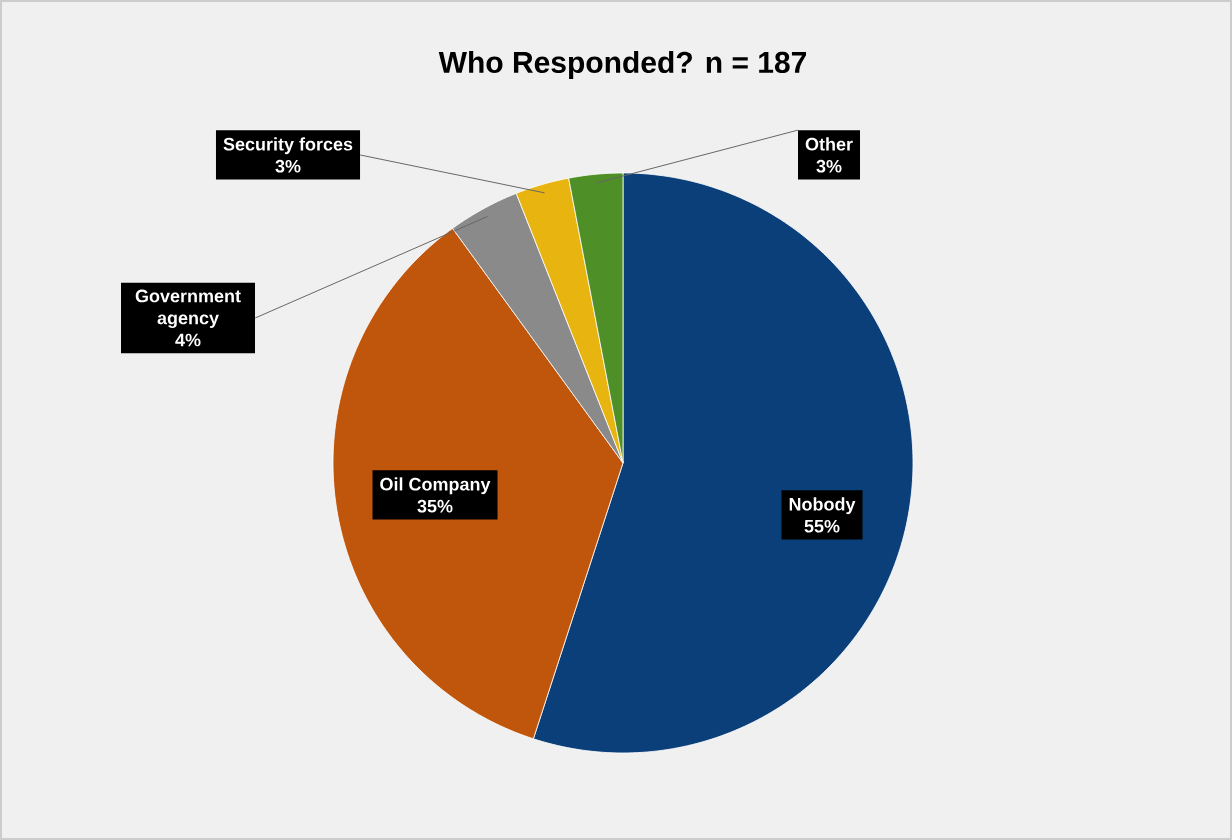 The width and height of the screenshot is (1232, 840). What do you see at coordinates (822, 506) in the screenshot?
I see `slice-label: Nobody` at bounding box center [822, 506].